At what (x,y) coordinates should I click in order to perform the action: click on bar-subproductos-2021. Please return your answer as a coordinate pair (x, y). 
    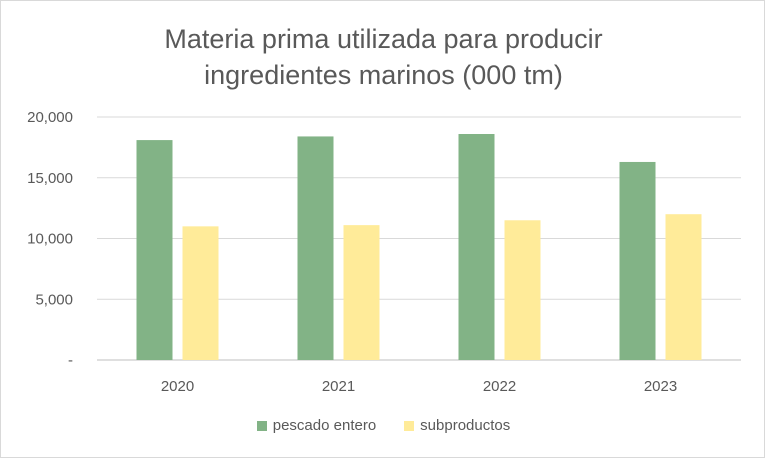
    Looking at the image, I should click on (361, 292).